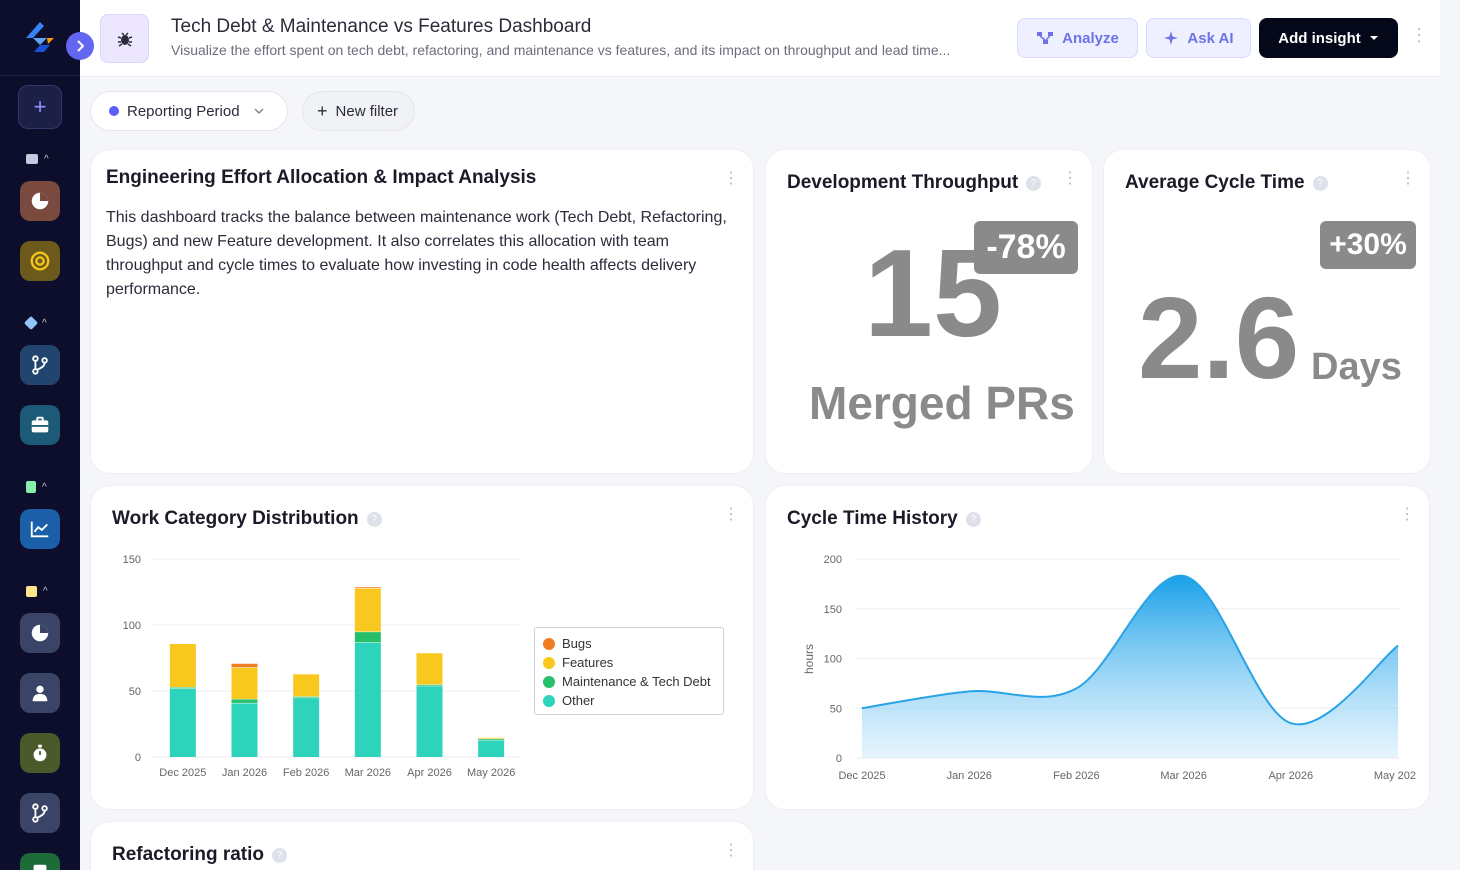 This screenshot has width=1460, height=870. I want to click on work-dist-title: Work Category Distribution, so click(235, 518).